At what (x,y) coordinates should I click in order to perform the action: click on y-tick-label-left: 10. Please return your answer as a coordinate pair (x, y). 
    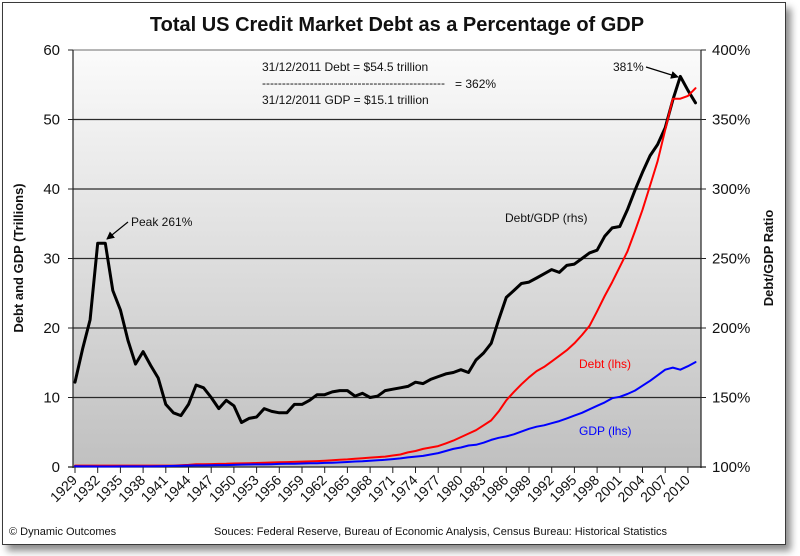
    Looking at the image, I should click on (51, 398).